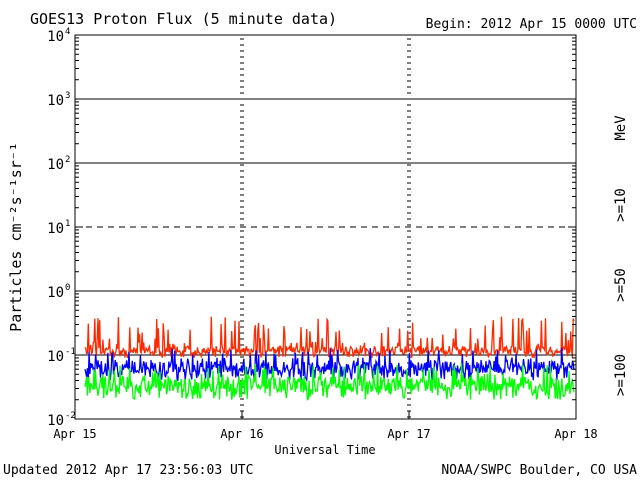 This screenshot has width=640, height=480. What do you see at coordinates (621, 375) in the screenshot?
I see `legend-entry: >=100` at bounding box center [621, 375].